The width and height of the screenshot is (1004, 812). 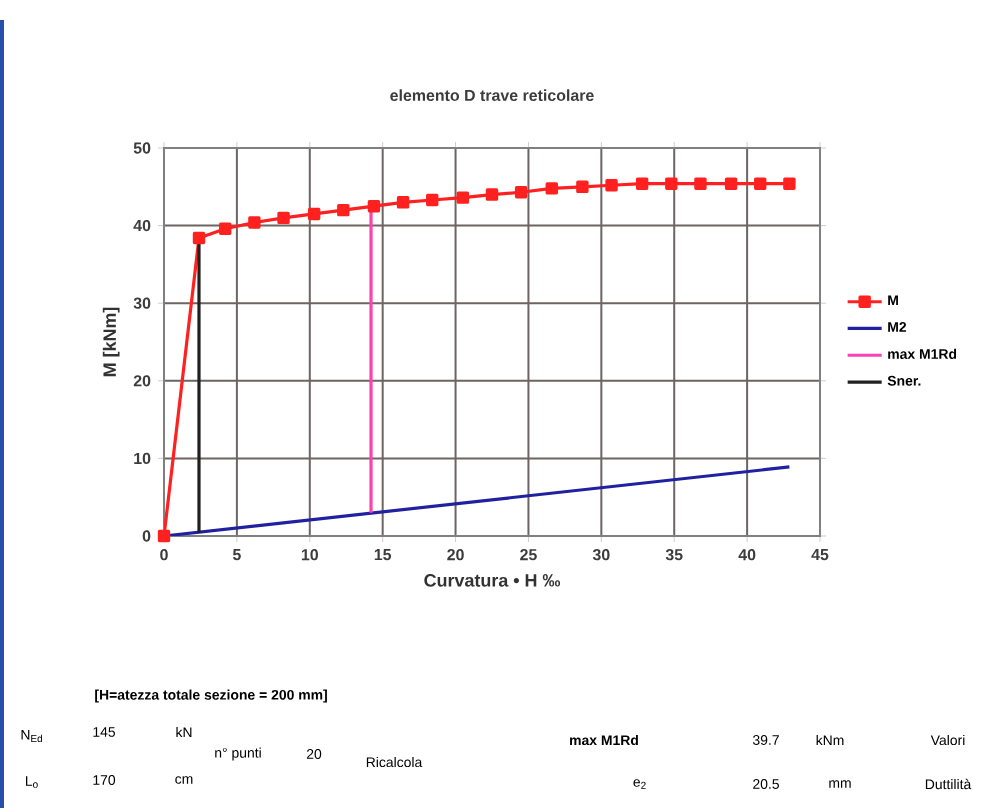 I want to click on x-axis-title: Curvatura • H ‰, so click(x=492, y=580).